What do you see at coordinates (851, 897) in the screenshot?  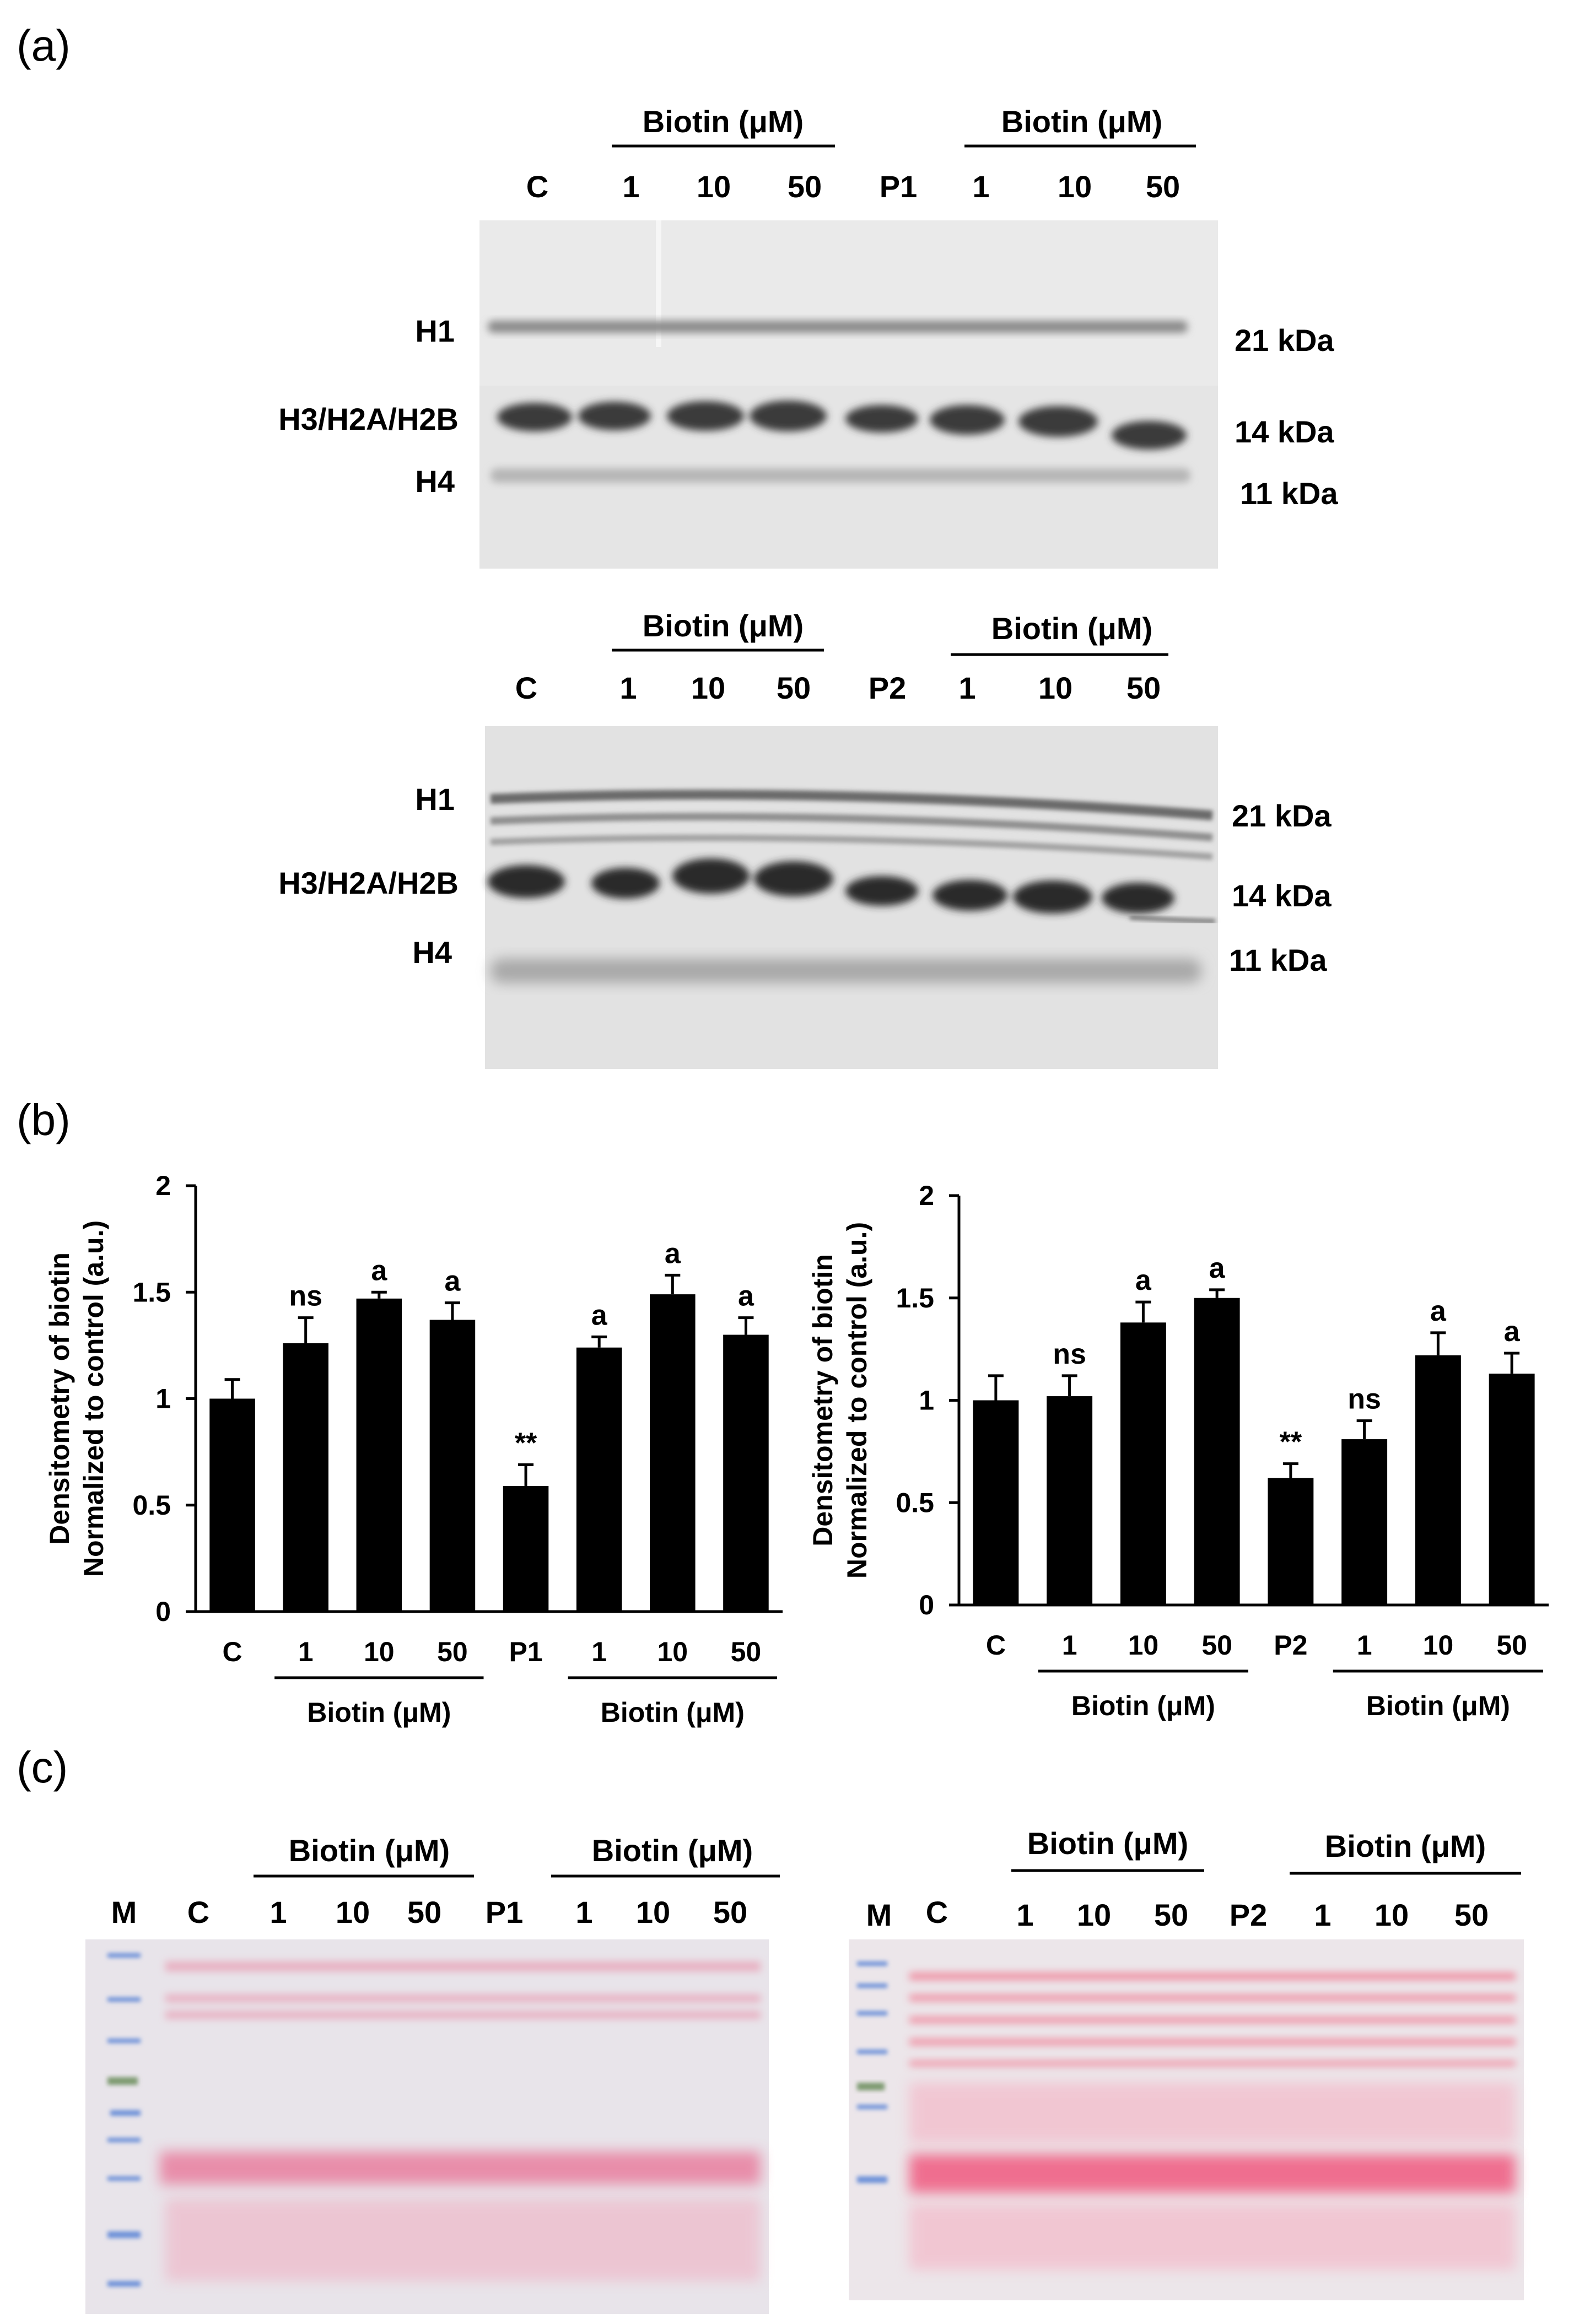 I see `blot2-image` at bounding box center [851, 897].